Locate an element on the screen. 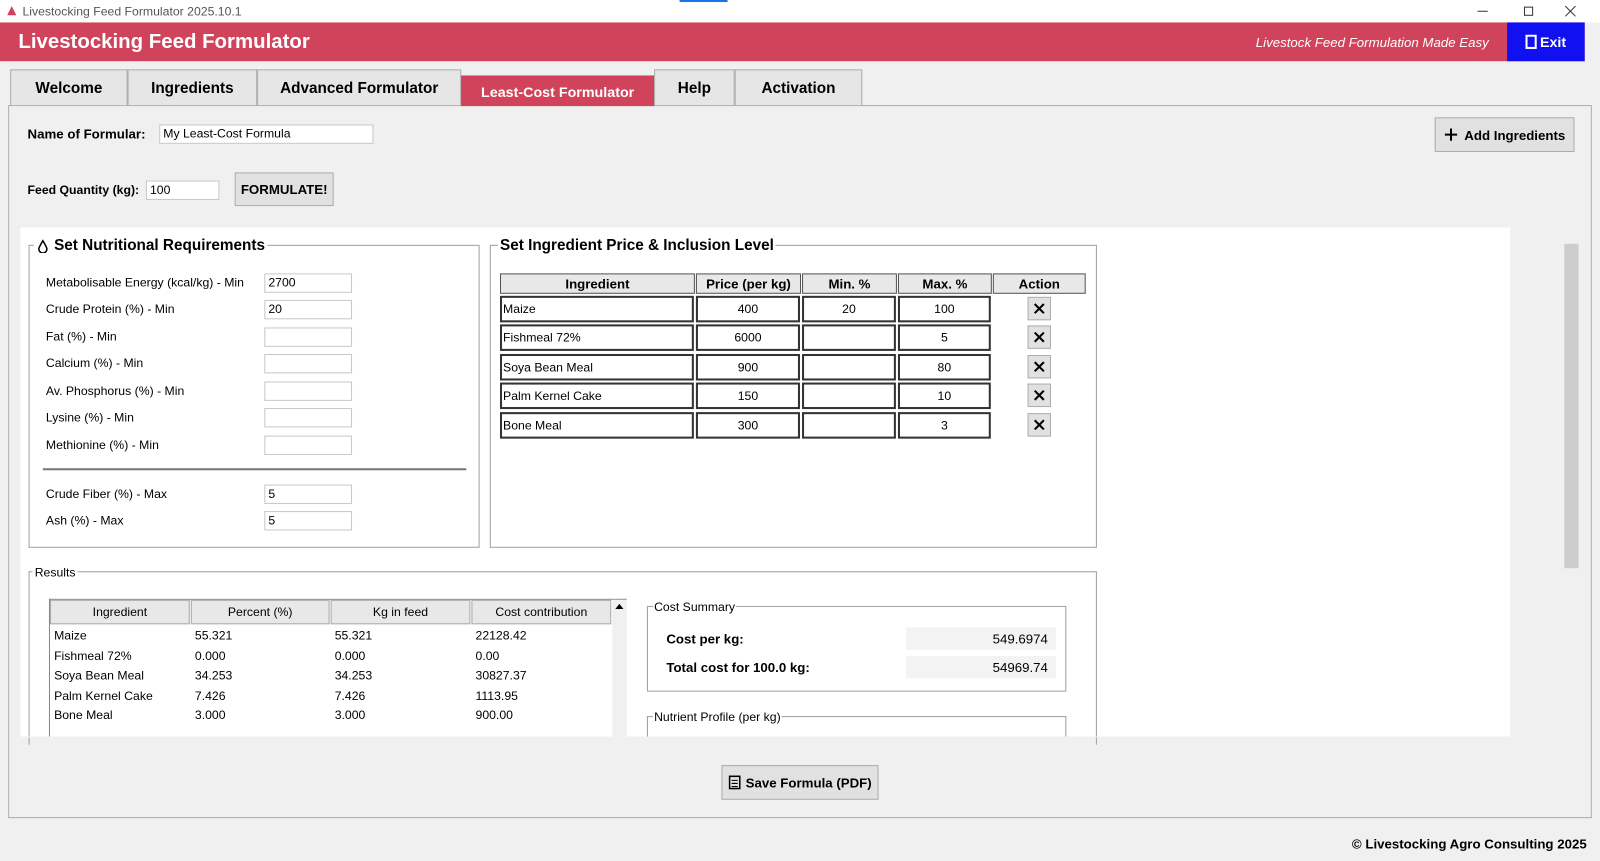 The image size is (1600, 861). results-cell: 22128.42 is located at coordinates (501, 635).